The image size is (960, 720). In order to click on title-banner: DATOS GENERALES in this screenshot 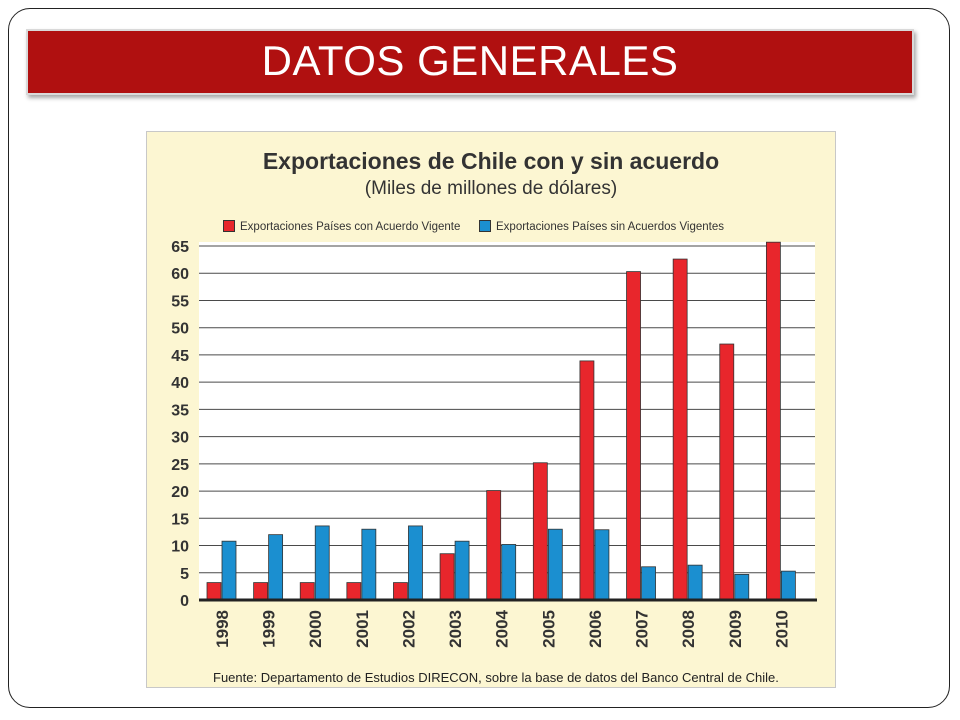, I will do `click(470, 62)`.